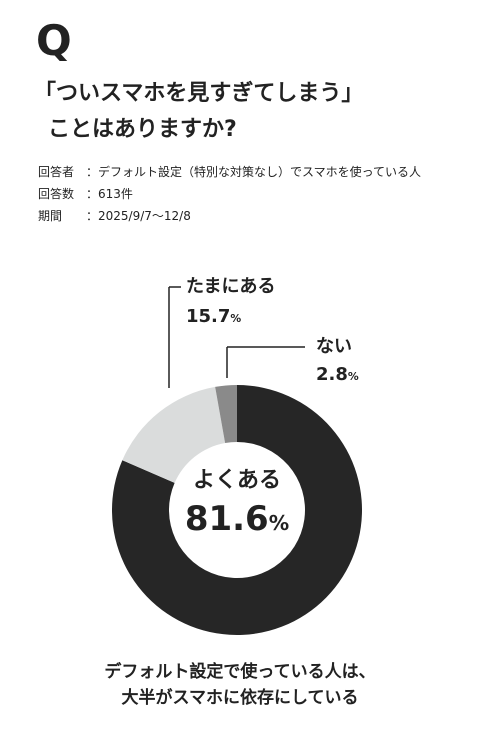 The image size is (480, 729). What do you see at coordinates (230, 286) in the screenshot?
I see `category-label: たまにある` at bounding box center [230, 286].